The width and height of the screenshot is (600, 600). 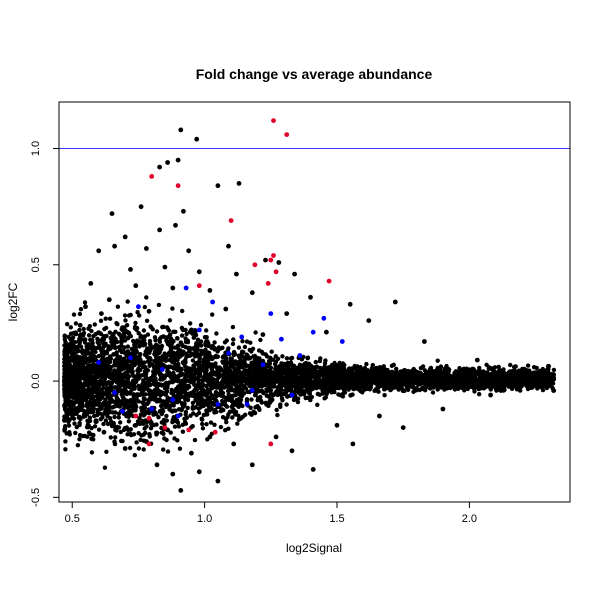 What do you see at coordinates (314, 74) in the screenshot?
I see `chart-title: Fold change vs average abundance` at bounding box center [314, 74].